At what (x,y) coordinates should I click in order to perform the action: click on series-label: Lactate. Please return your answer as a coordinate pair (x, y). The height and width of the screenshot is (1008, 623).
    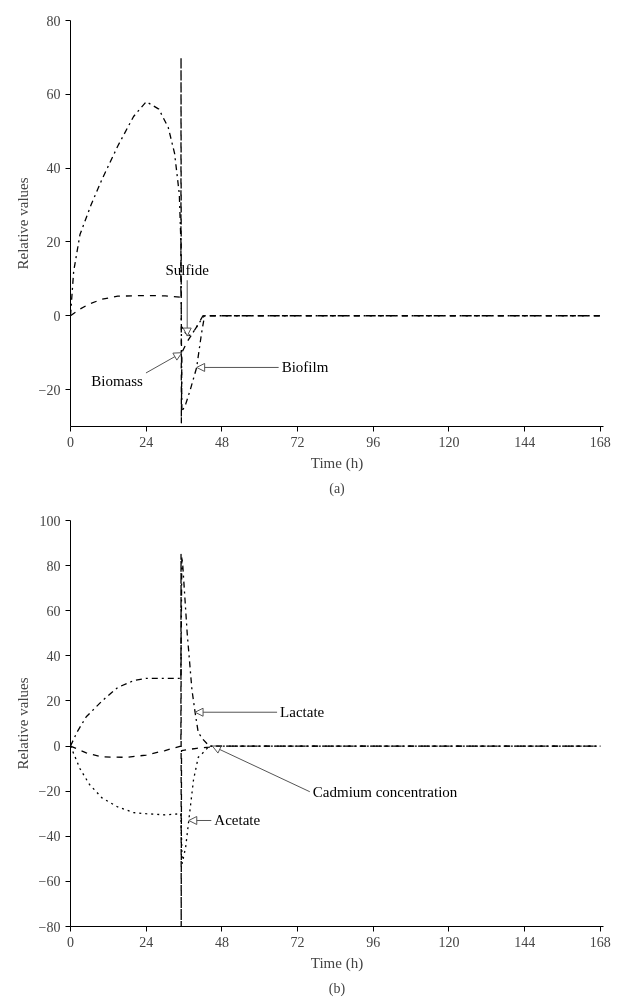
    Looking at the image, I should click on (302, 712).